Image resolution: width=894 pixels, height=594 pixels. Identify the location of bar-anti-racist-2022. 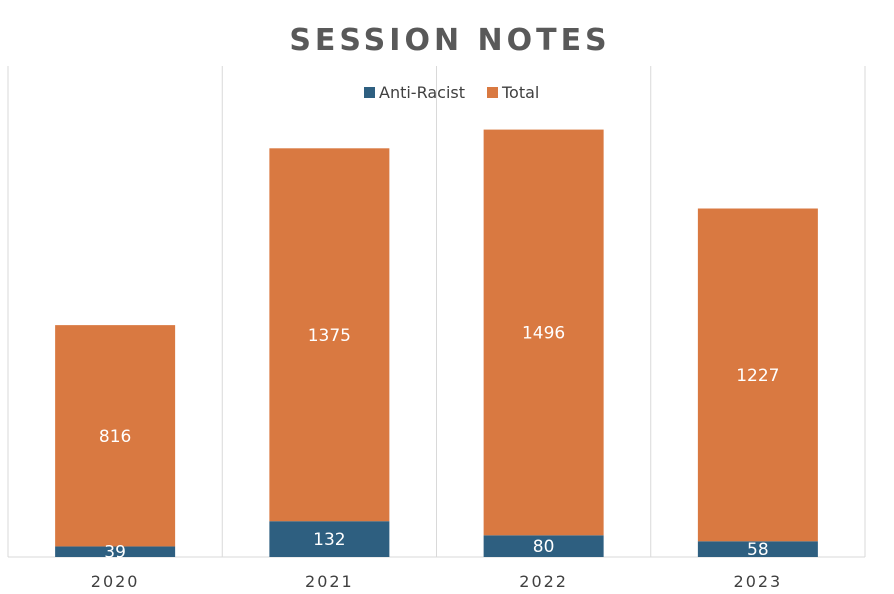
(543, 546).